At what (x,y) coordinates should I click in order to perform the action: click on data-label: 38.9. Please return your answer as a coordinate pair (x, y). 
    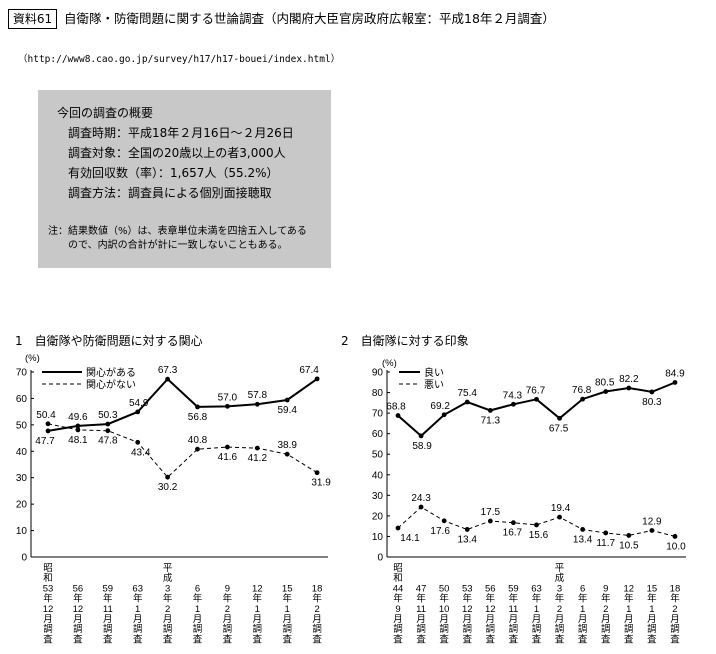
    Looking at the image, I should click on (287, 445).